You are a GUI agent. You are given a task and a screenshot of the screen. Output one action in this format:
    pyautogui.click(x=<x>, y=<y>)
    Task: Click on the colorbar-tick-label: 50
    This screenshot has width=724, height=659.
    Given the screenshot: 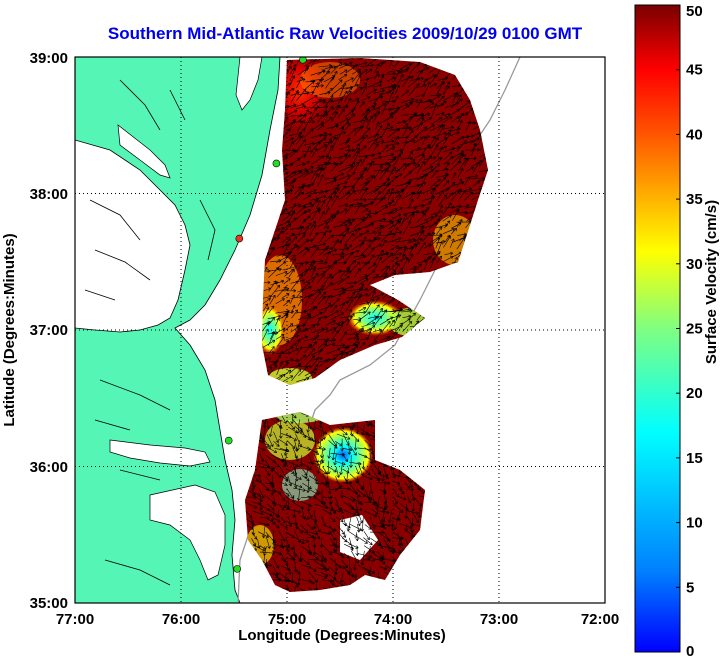 What is the action you would take?
    pyautogui.click(x=694, y=11)
    